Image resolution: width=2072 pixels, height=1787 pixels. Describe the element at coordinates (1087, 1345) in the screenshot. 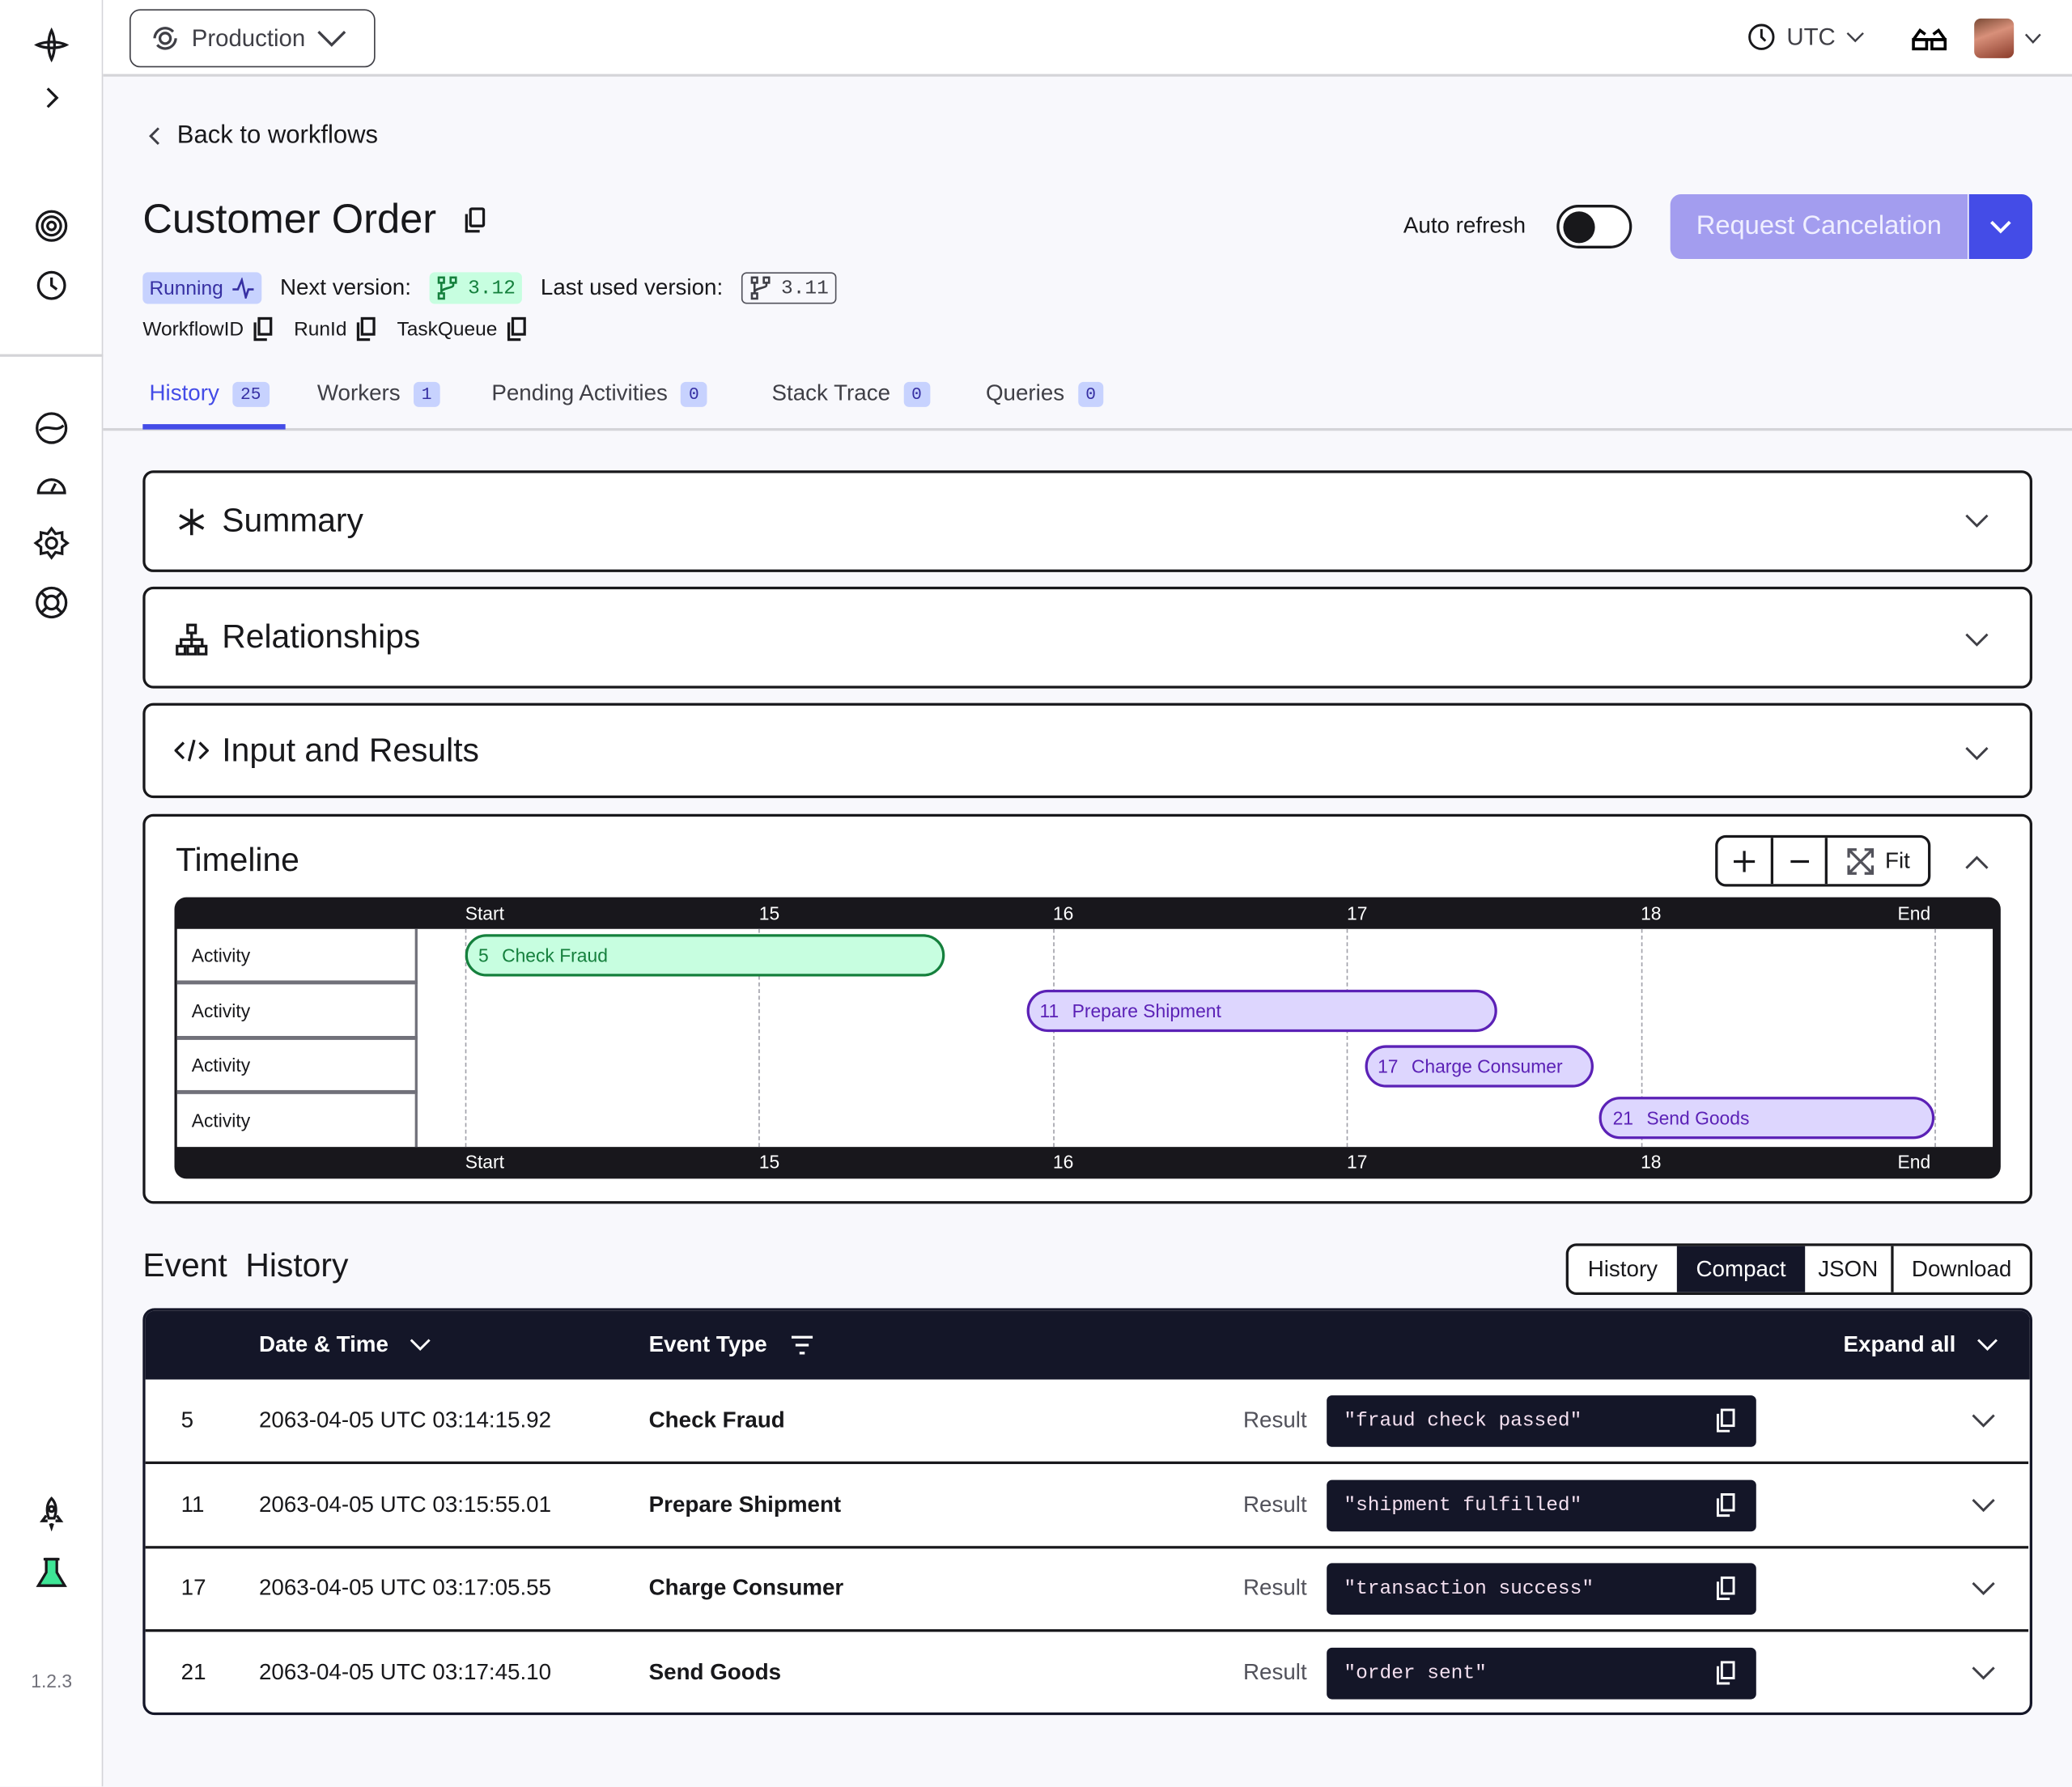

I see `table-header: Date & Time Event Type Expand all` at that location.